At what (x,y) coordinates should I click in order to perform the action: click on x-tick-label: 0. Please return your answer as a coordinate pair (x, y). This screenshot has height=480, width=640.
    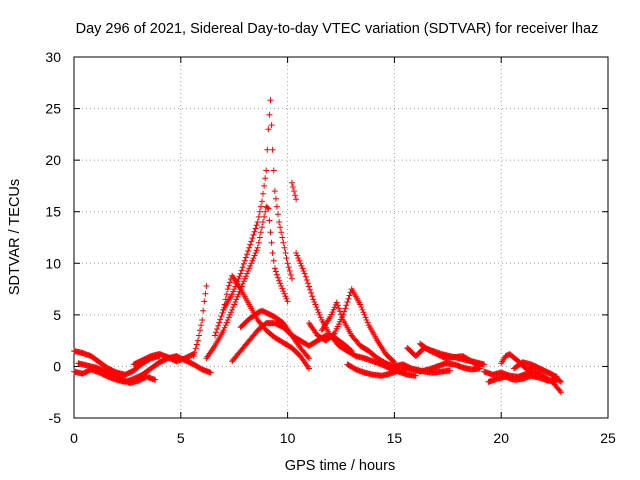
    Looking at the image, I should click on (74, 438).